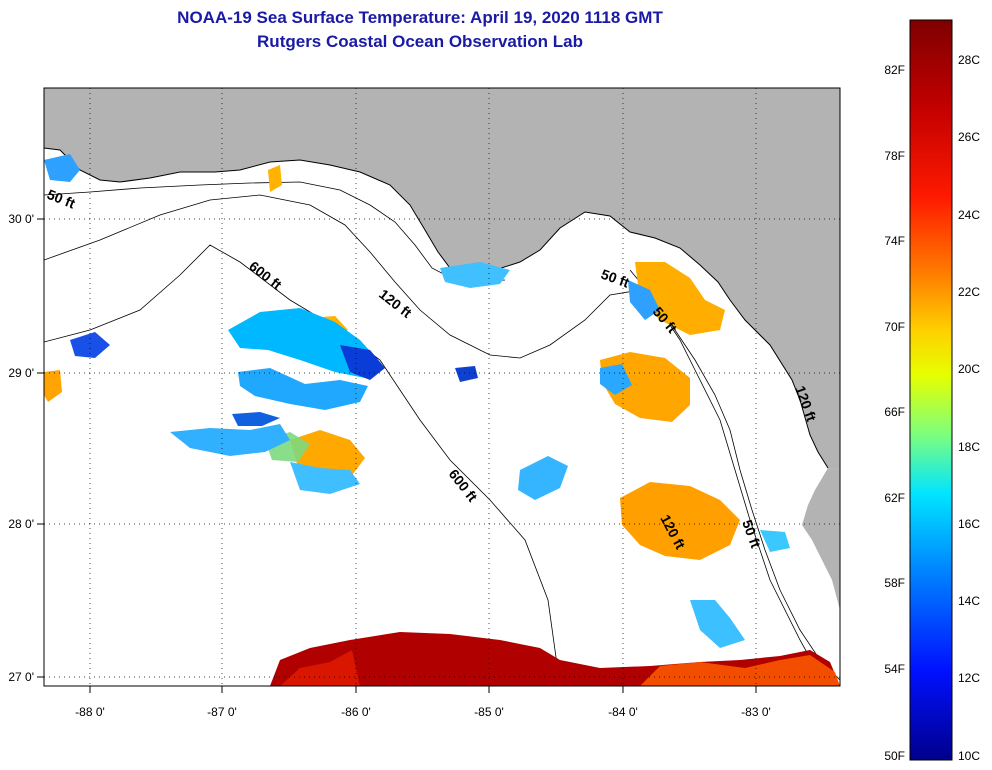  Describe the element at coordinates (894, 241) in the screenshot. I see `cb-f-74: 74F` at that location.